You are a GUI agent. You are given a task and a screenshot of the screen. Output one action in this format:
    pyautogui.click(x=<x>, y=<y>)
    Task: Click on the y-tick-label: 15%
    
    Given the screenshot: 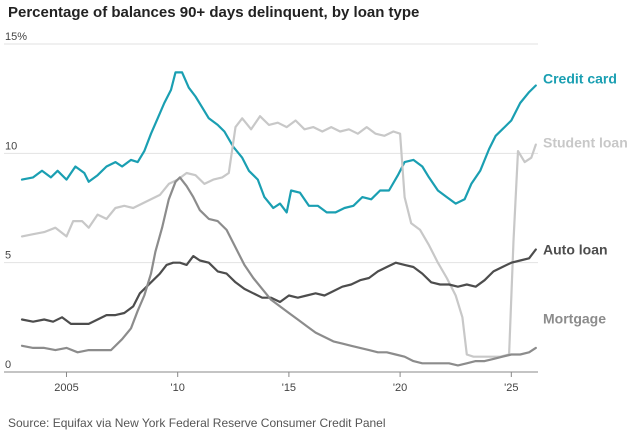 What is the action you would take?
    pyautogui.click(x=16, y=37)
    